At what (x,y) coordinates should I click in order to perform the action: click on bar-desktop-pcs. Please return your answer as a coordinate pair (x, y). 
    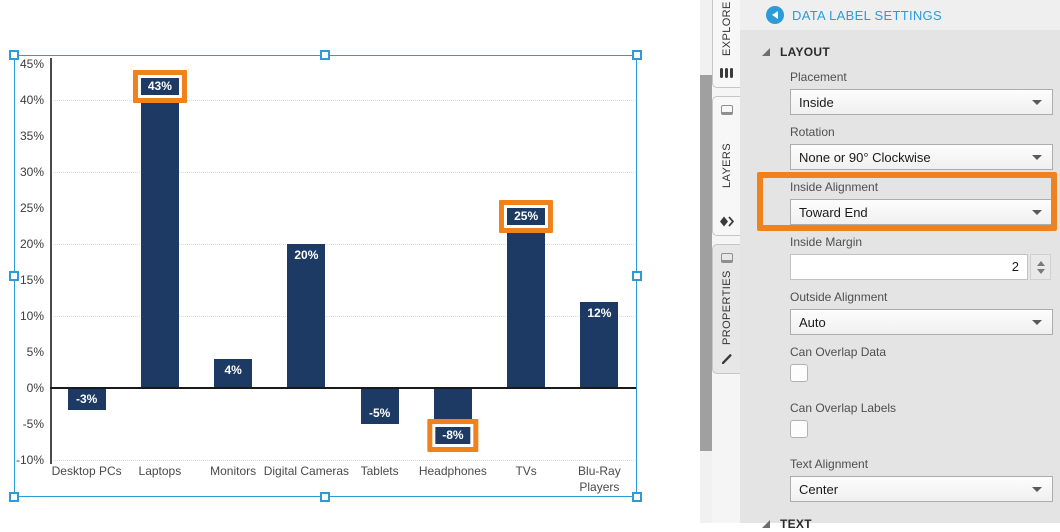
    Looking at the image, I should click on (86, 399).